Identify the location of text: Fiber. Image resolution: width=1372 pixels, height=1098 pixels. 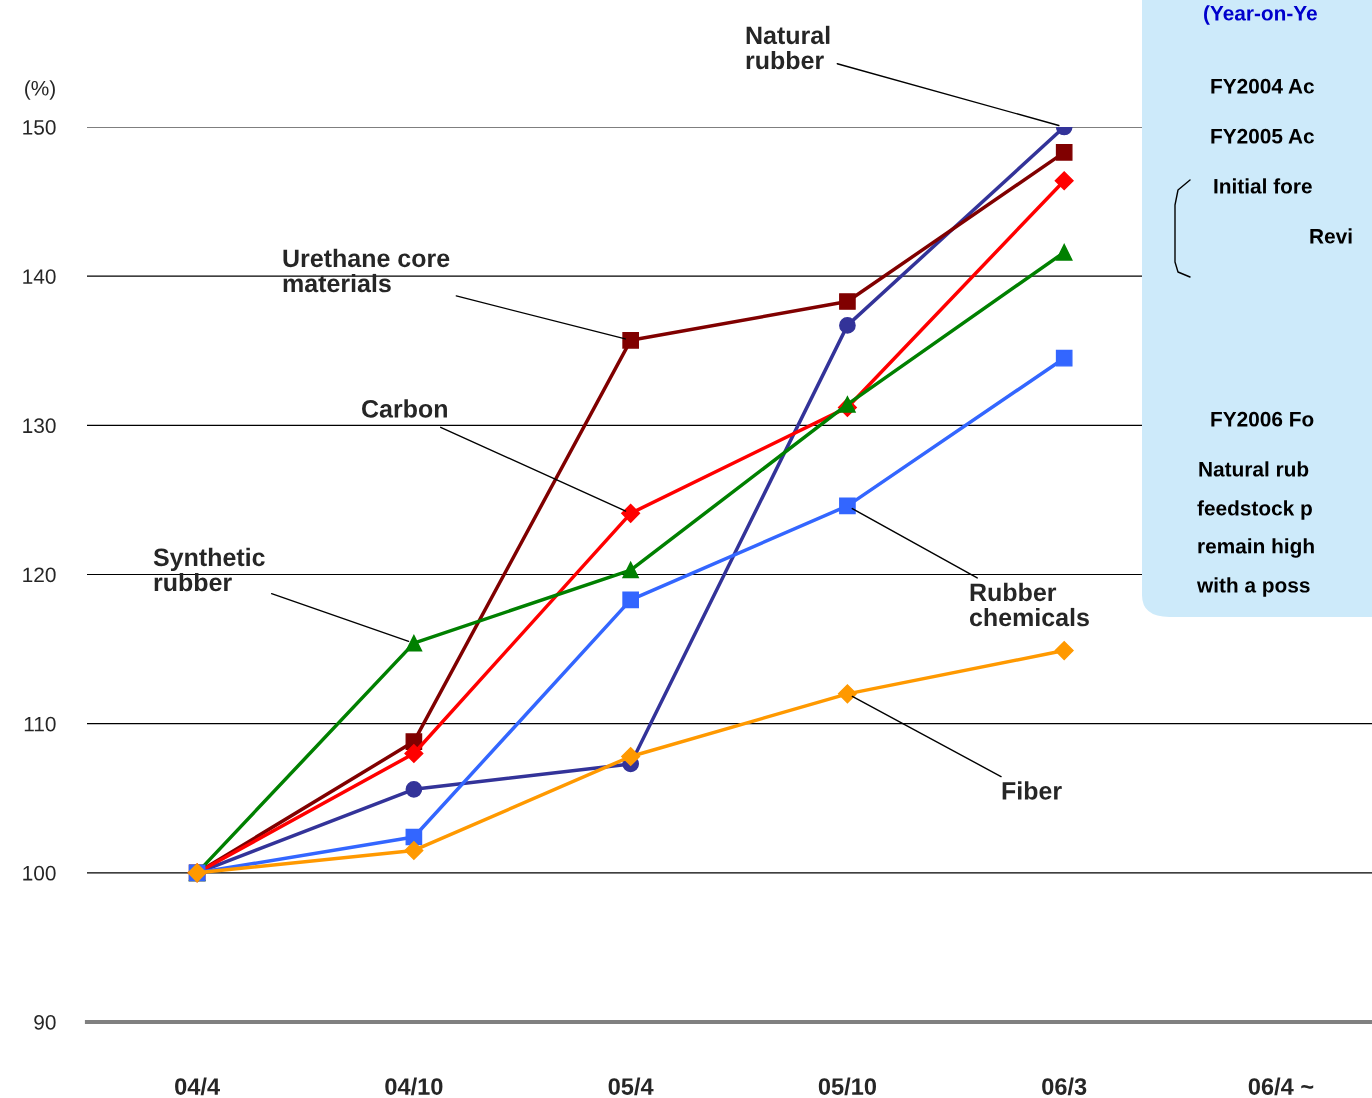
(1032, 790).